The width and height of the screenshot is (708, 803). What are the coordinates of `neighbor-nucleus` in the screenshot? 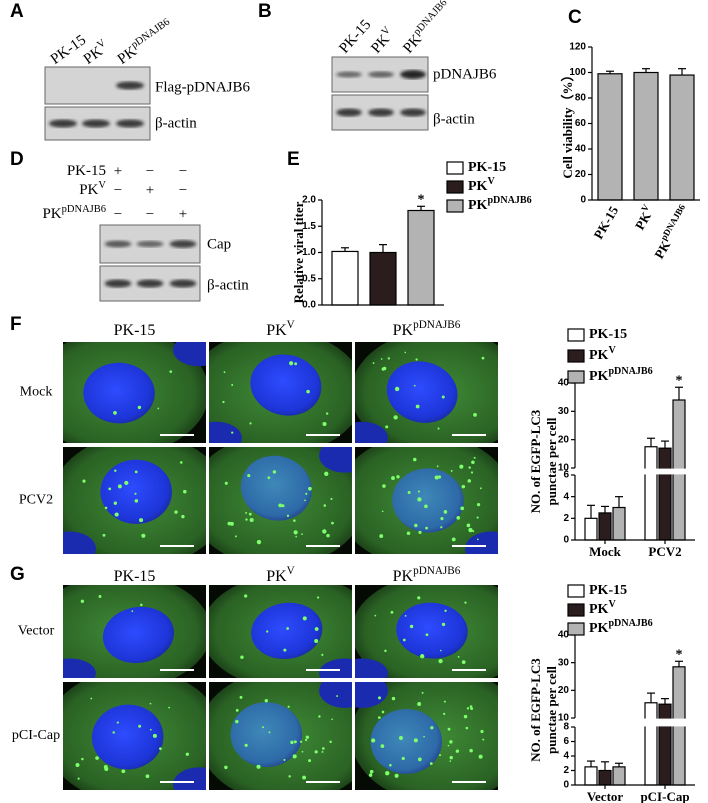 It's located at (79, 668).